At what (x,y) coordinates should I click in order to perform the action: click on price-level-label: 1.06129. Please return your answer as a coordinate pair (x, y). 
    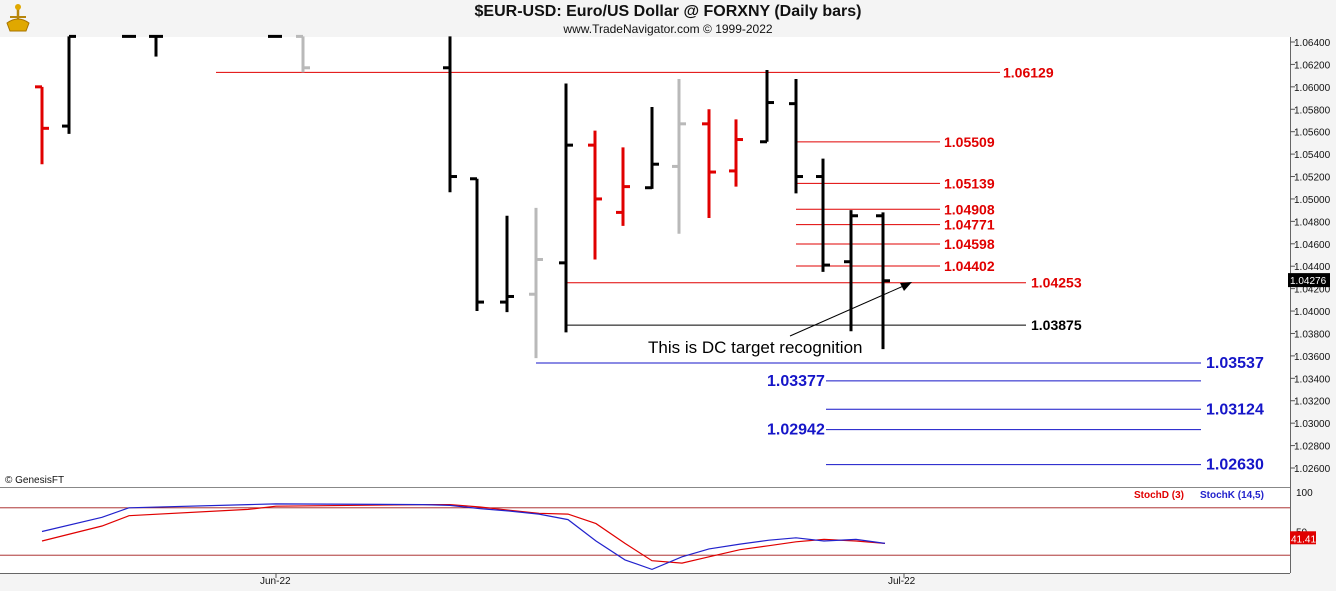
    Looking at the image, I should click on (1028, 72).